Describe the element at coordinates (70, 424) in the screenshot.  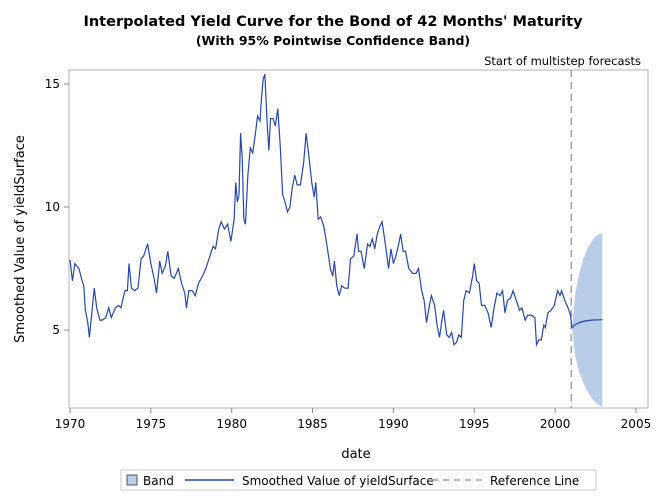
I see `x-tick-label: 1970` at that location.